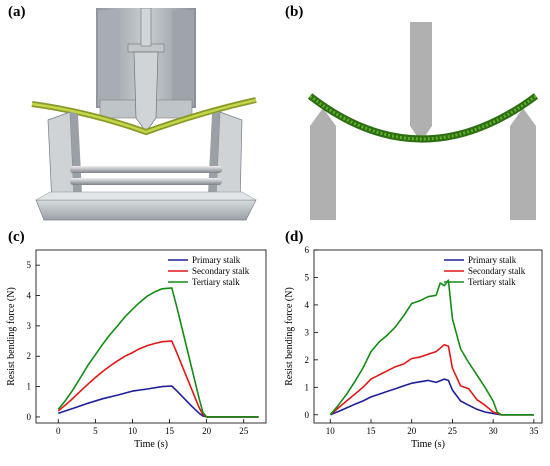 The image size is (550, 466). What do you see at coordinates (146, 92) in the screenshot?
I see `loading-head` at bounding box center [146, 92].